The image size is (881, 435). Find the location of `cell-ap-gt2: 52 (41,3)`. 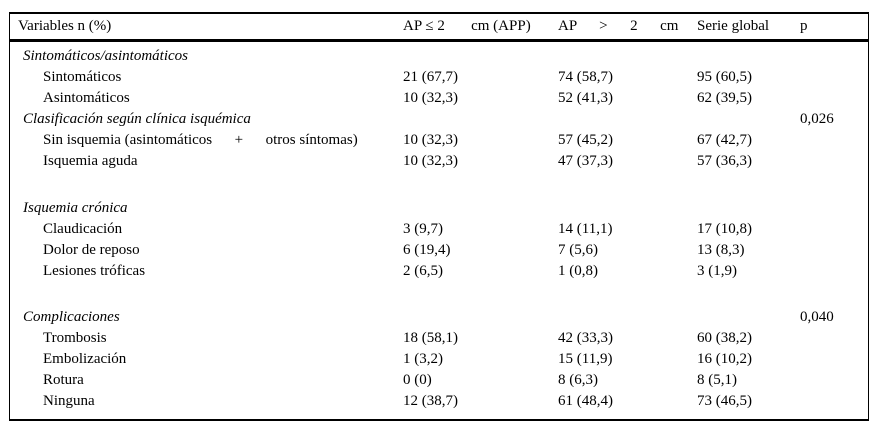

cell-ap-gt2: 52 (41,3) is located at coordinates (585, 98).